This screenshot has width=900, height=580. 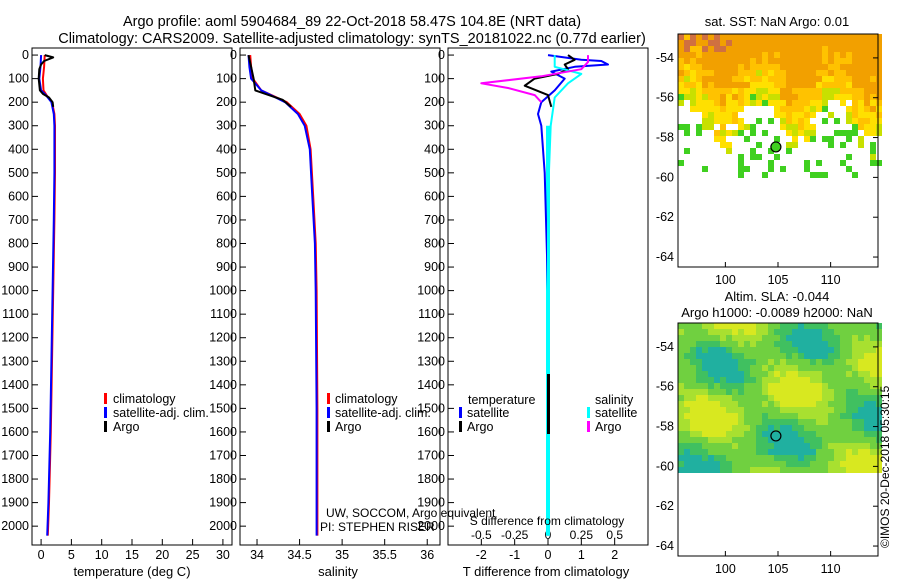 What do you see at coordinates (431, 361) in the screenshot?
I see `depth-tick-label: 1300` at bounding box center [431, 361].